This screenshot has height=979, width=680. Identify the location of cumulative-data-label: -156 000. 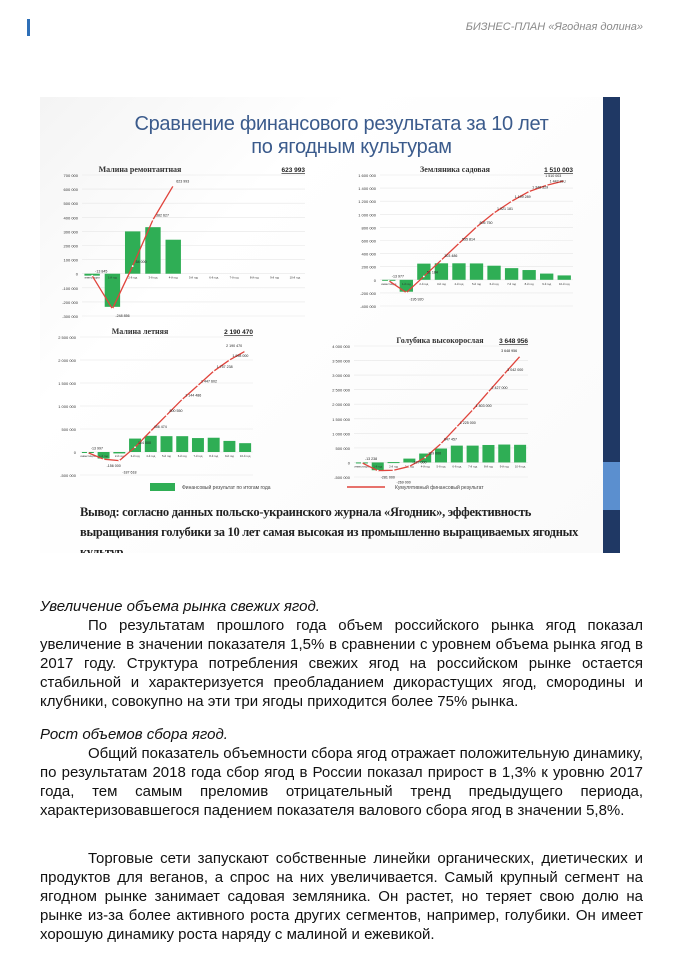
(114, 466).